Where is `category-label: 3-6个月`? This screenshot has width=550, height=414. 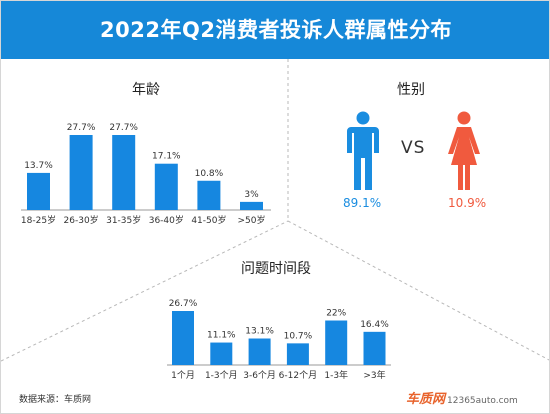 category-label: 3-6个月 is located at coordinates (259, 375).